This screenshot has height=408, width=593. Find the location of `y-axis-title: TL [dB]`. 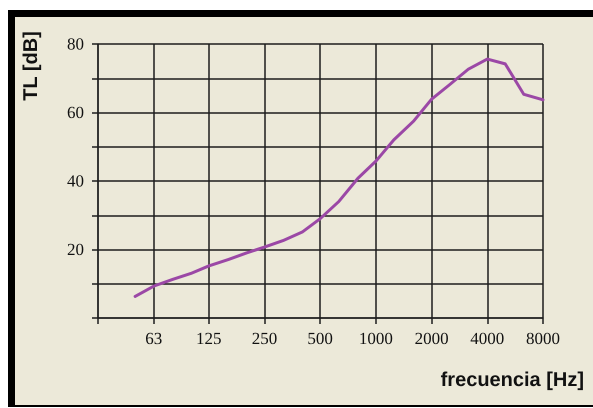

y-axis-title: TL [dB] is located at coordinates (31, 66).